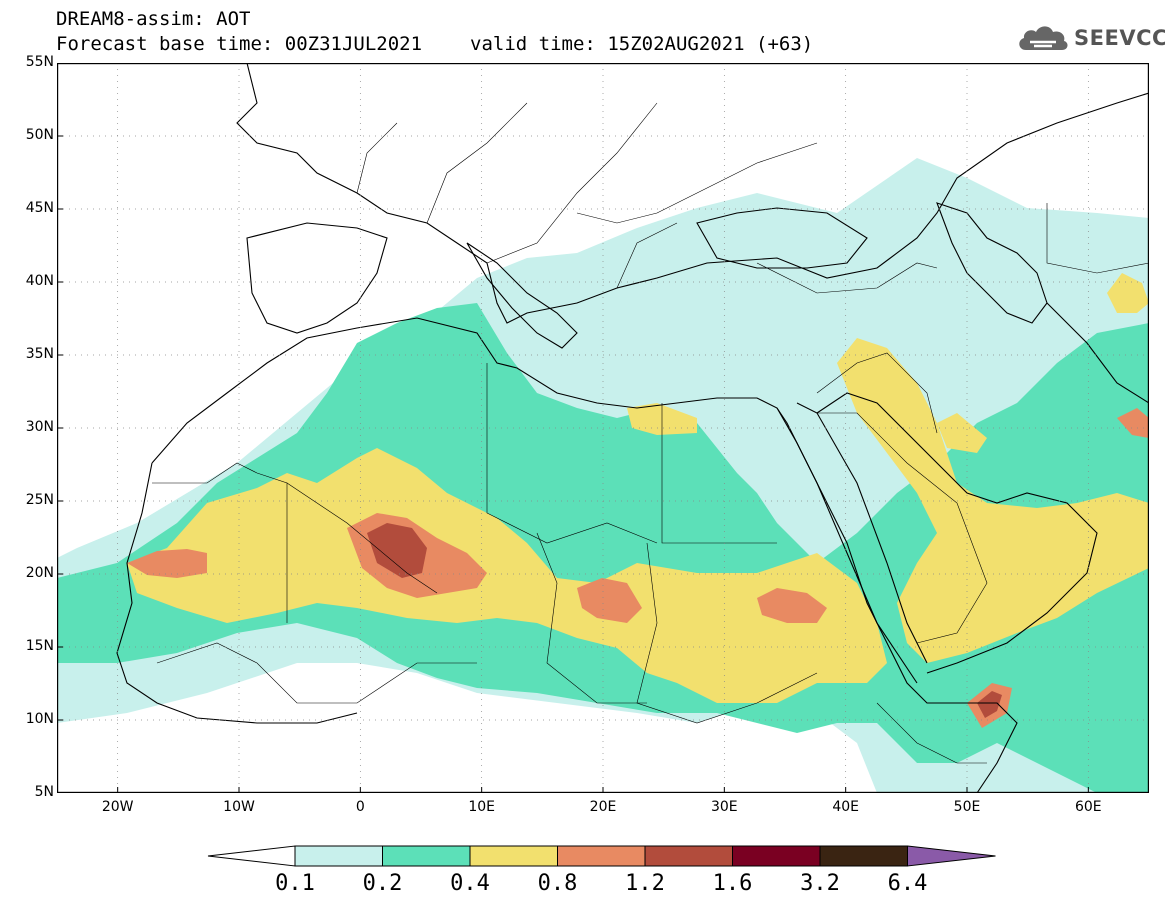 Image resolution: width=1165 pixels, height=905 pixels. Describe the element at coordinates (792, 605) in the screenshot. I see `aot-band-0-8-sudan` at that location.